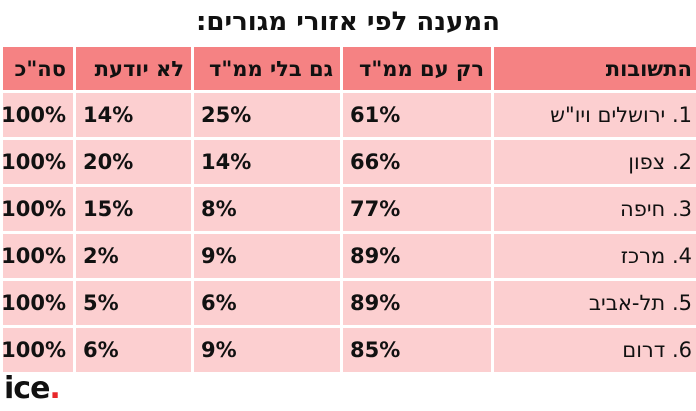  I want to click on table-row: 4. מרכז 89% 9% 2% 100%, so click(348, 256).